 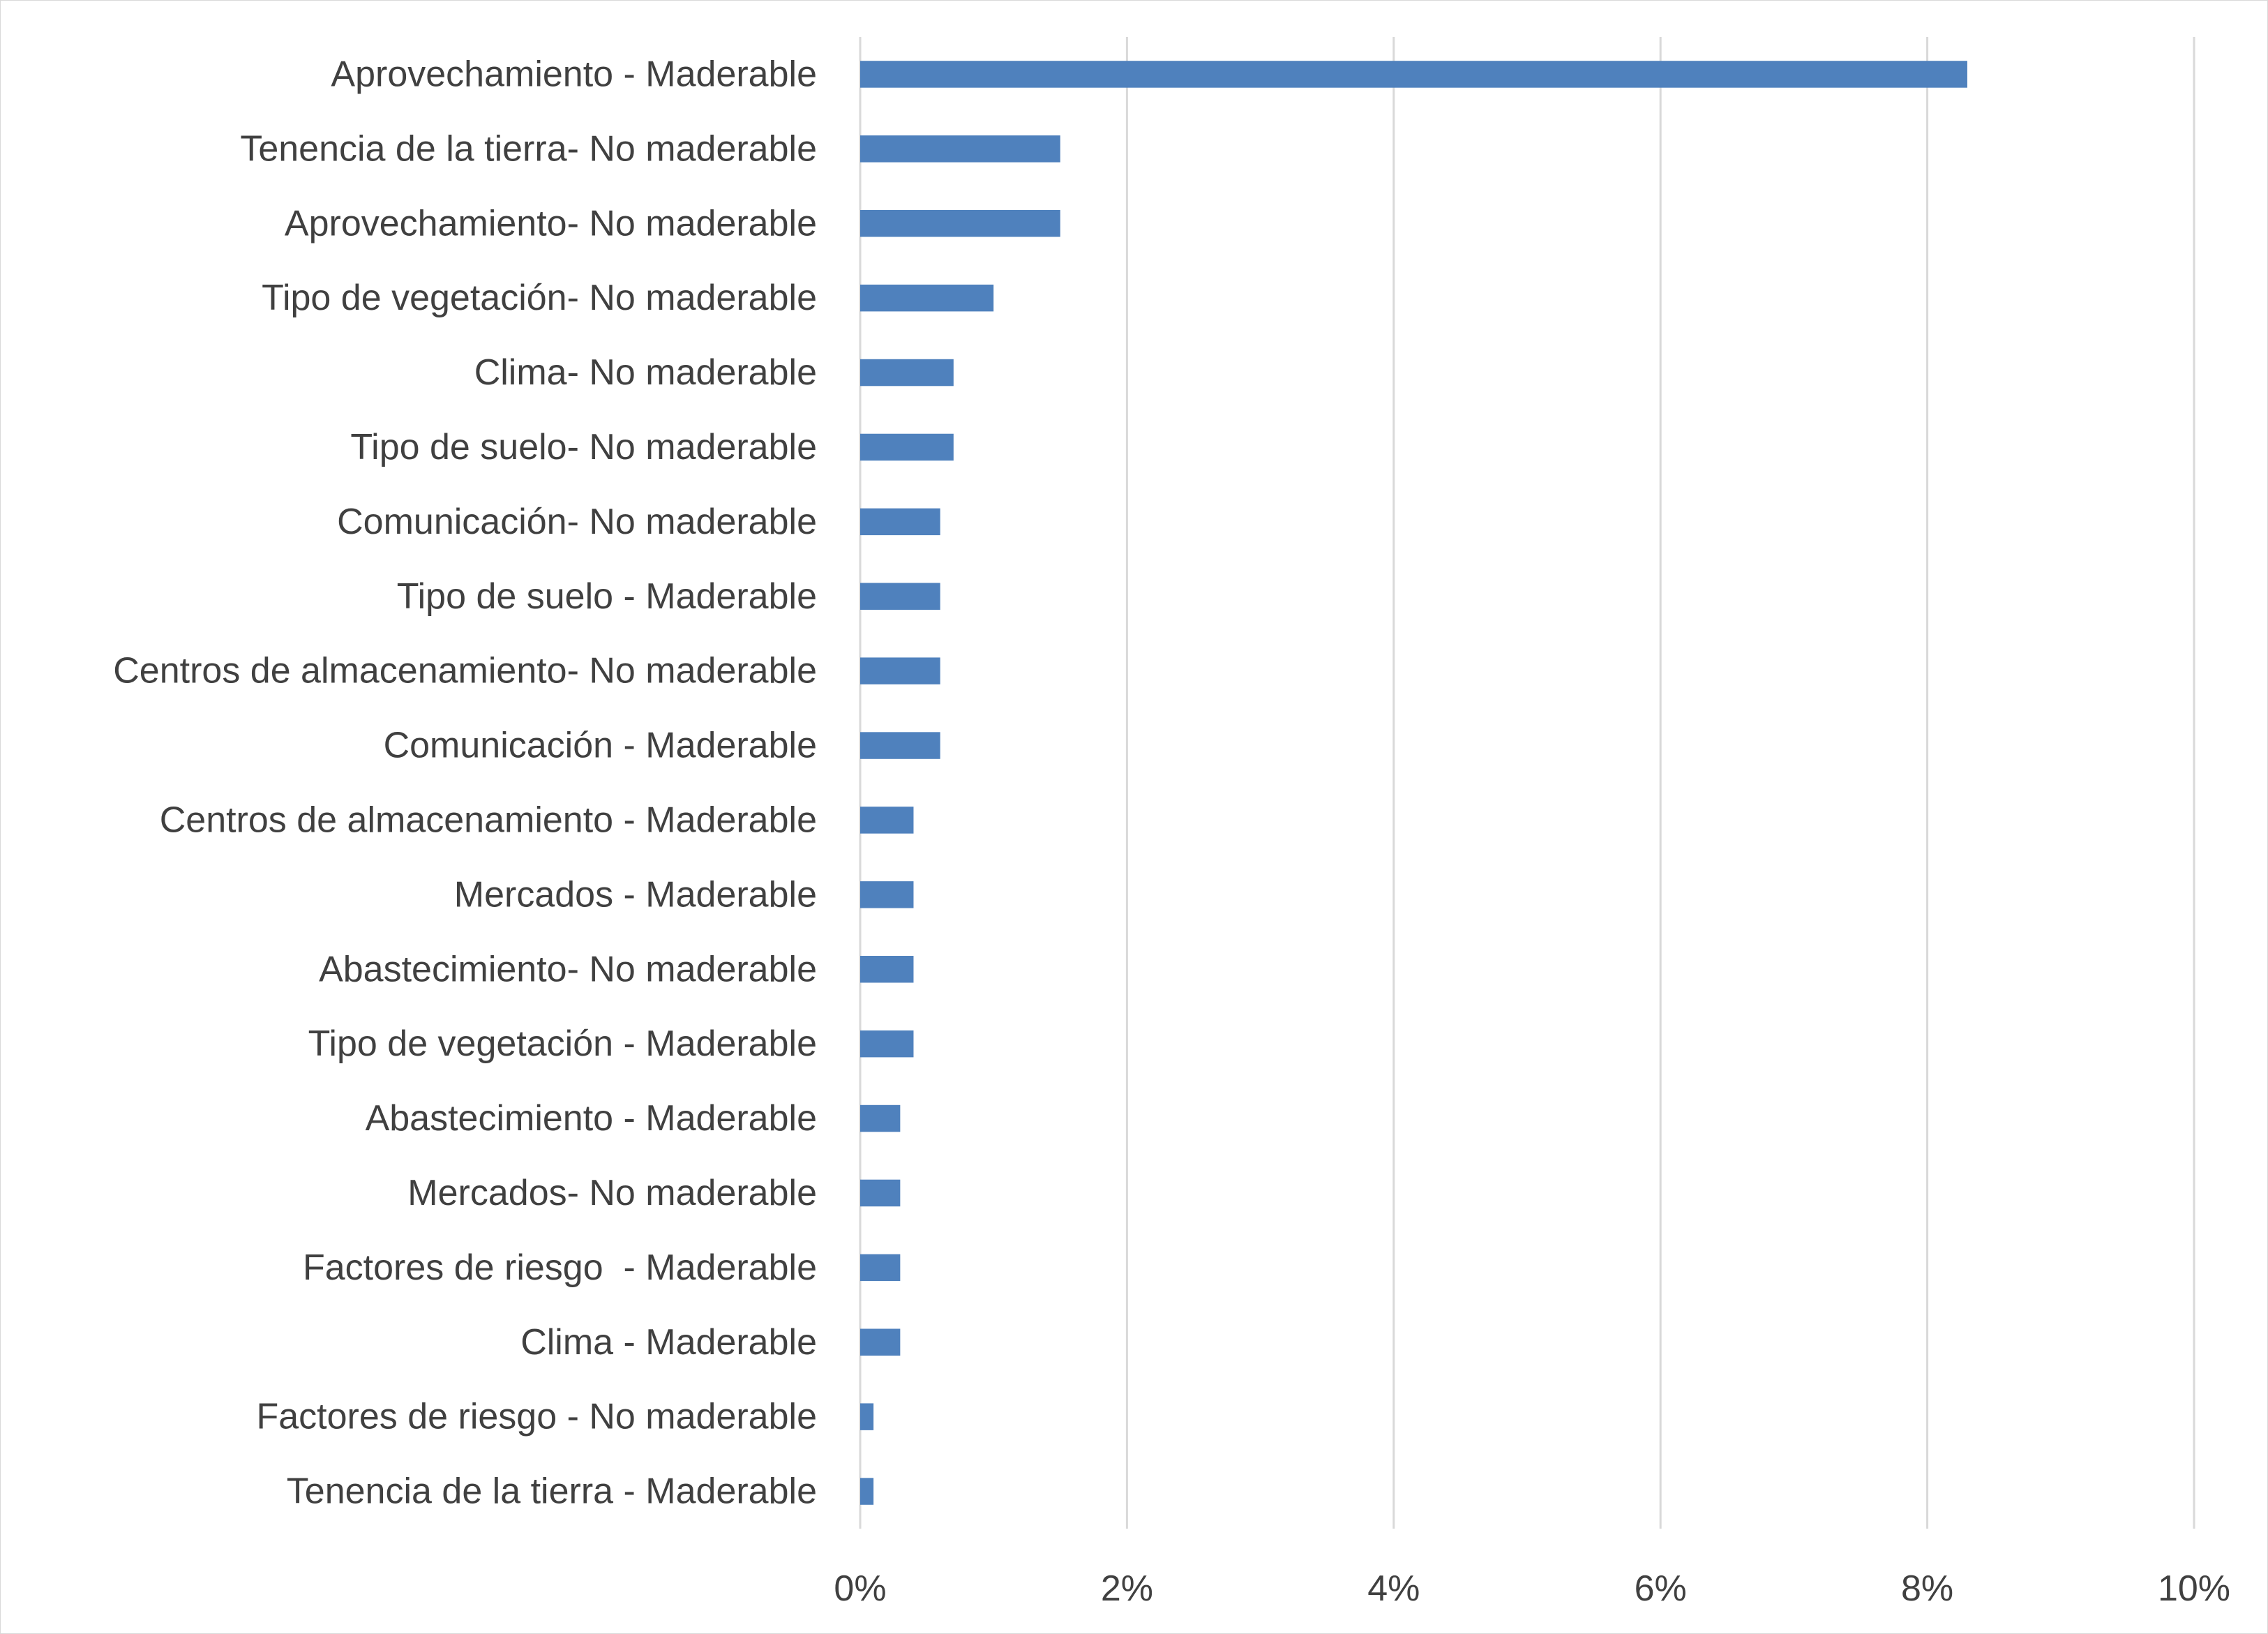 I want to click on x-tick-label: 10%, so click(x=2194, y=1588).